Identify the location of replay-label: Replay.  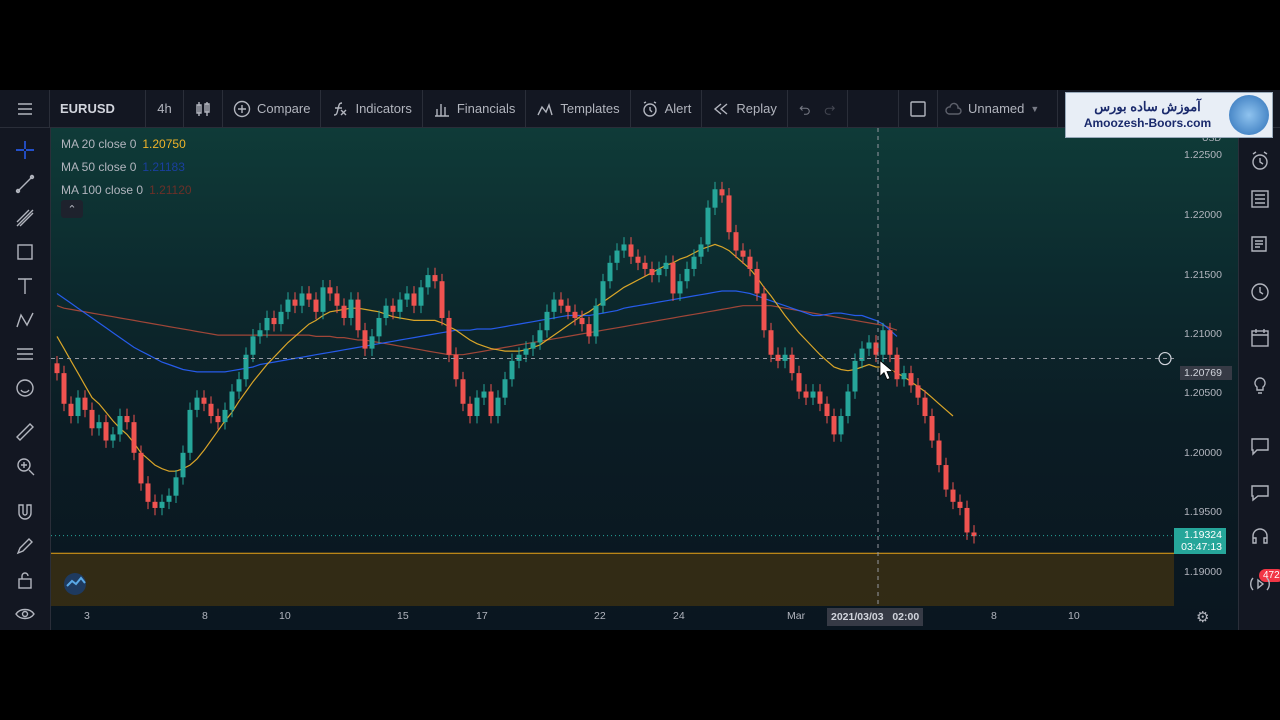
(756, 108).